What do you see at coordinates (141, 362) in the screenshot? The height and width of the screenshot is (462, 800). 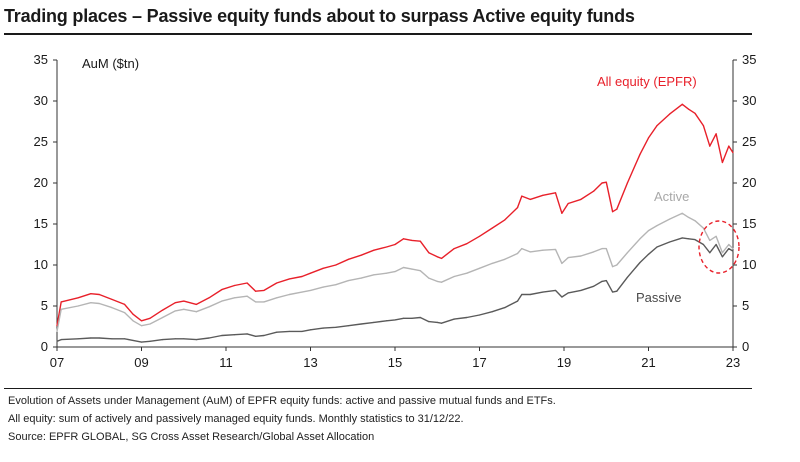 I see `x-tick-label: 09` at bounding box center [141, 362].